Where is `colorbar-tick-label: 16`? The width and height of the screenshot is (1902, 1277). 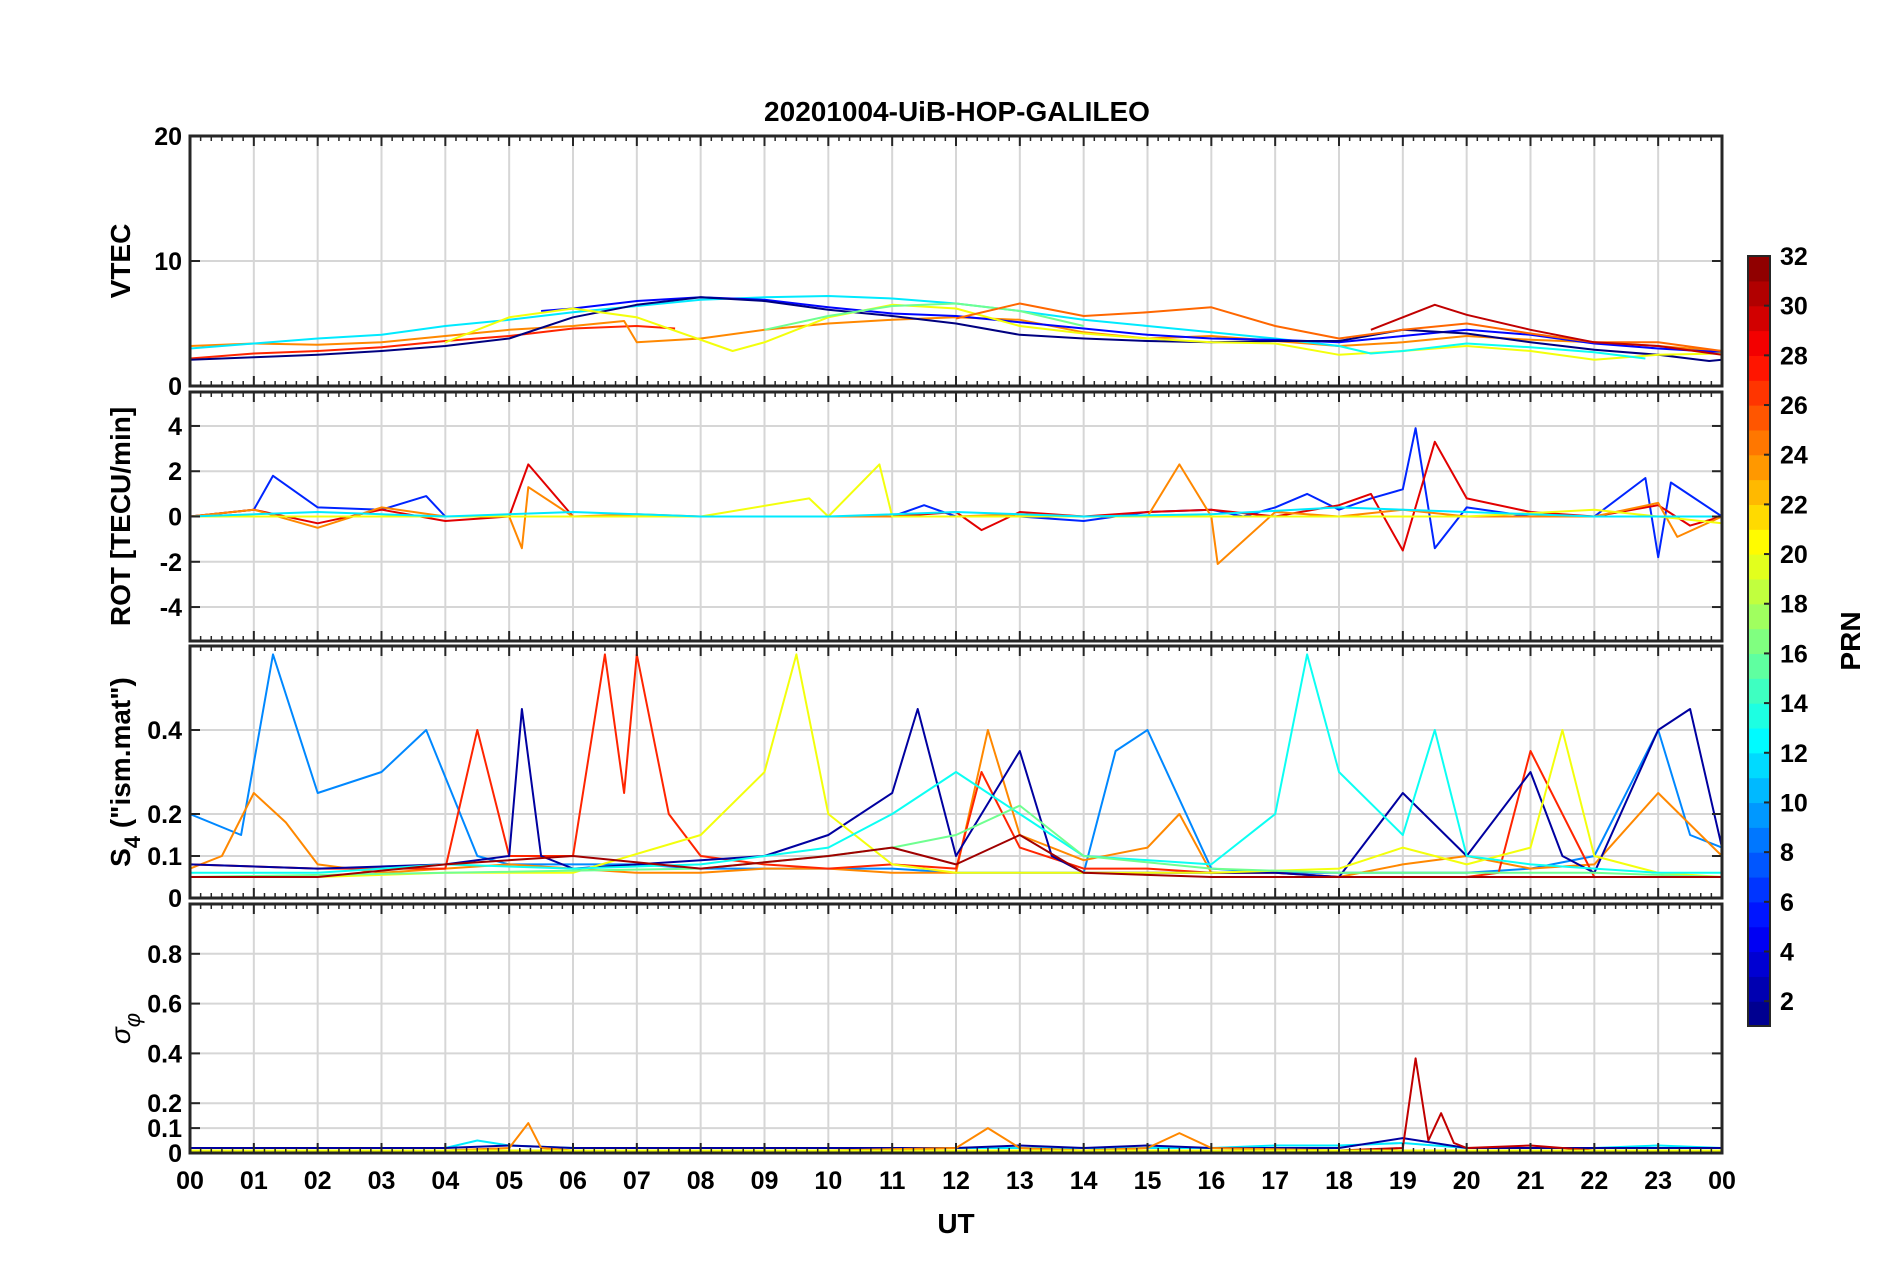
colorbar-tick-label: 16 is located at coordinates (1794, 654).